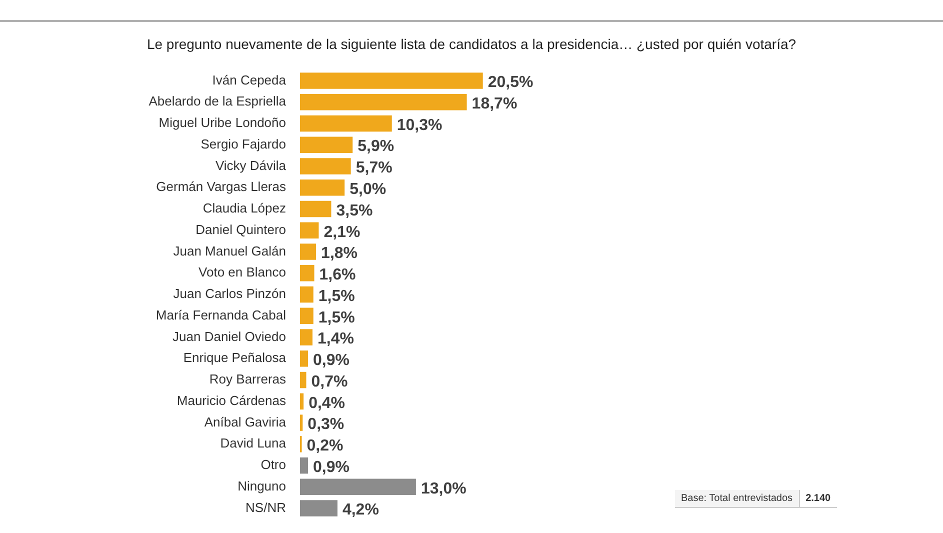 The image size is (943, 533). What do you see at coordinates (337, 275) in the screenshot?
I see `data-label: 1,6%` at bounding box center [337, 275].